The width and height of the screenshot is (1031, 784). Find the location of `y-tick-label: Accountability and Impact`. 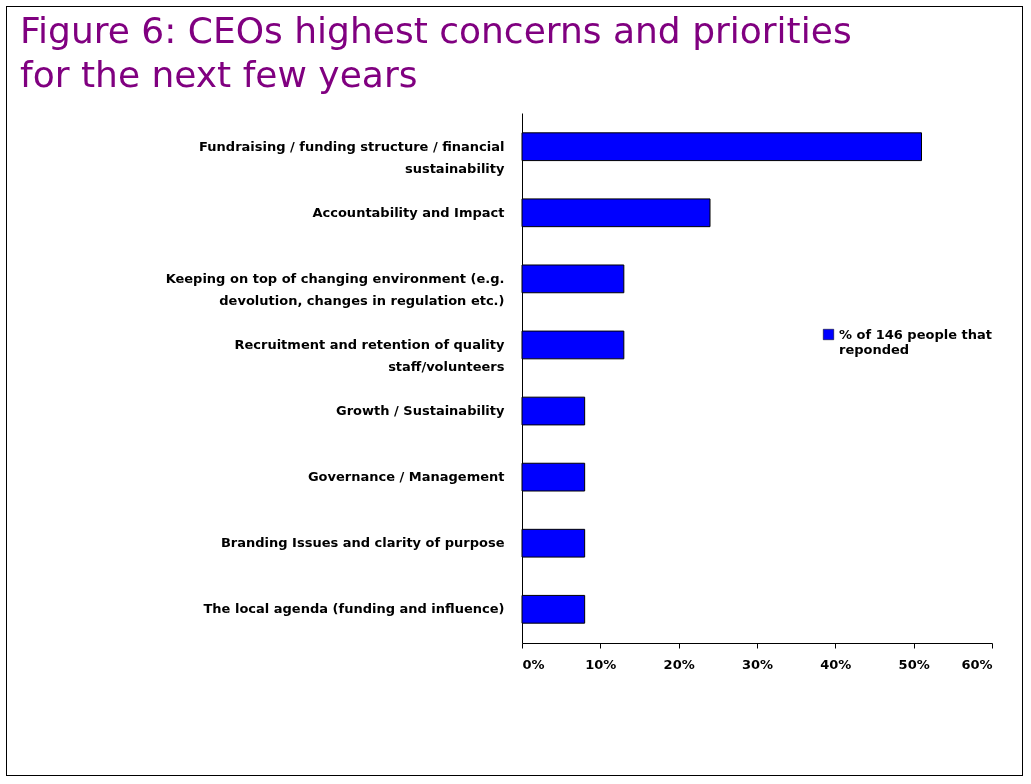

y-tick-label: Accountability and Impact is located at coordinates (408, 212).